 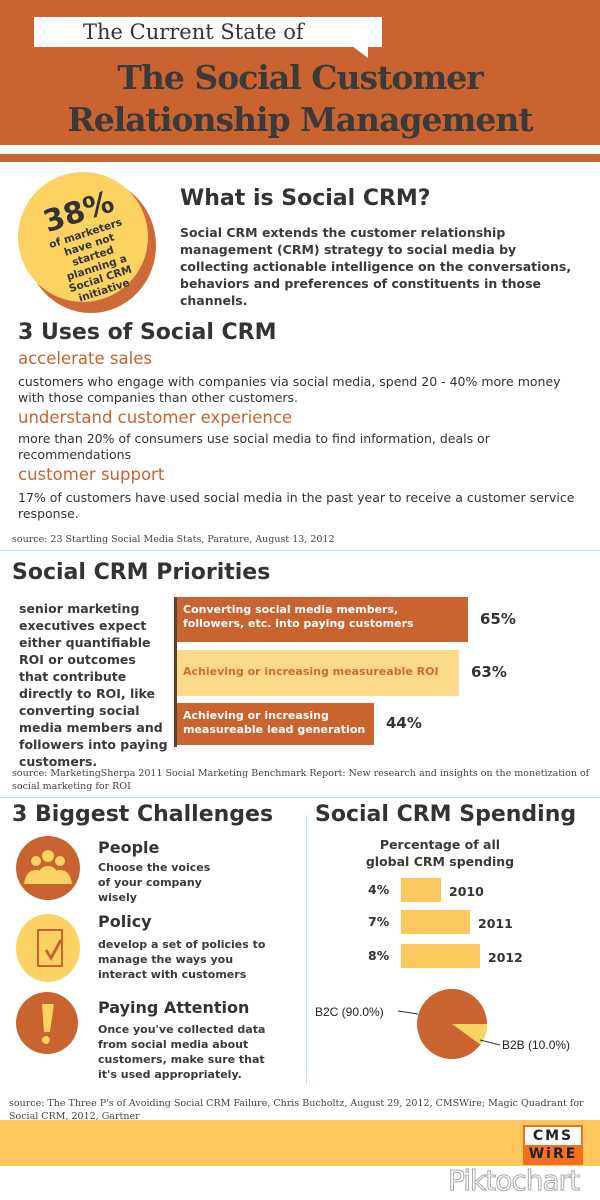 What do you see at coordinates (174, 1007) in the screenshot?
I see `challenge-title: Paying Attention` at bounding box center [174, 1007].